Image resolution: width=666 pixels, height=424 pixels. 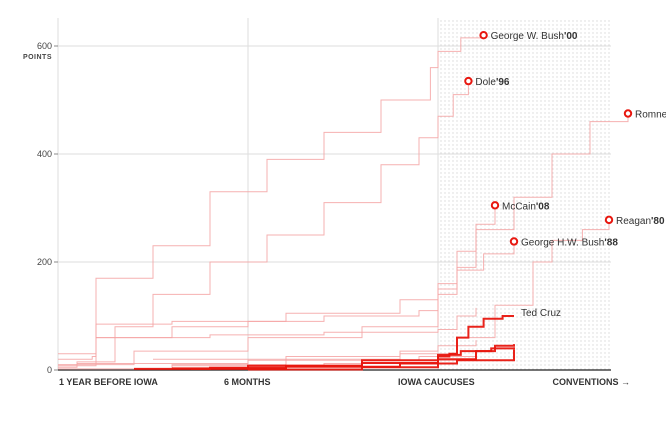 What do you see at coordinates (571, 36) in the screenshot?
I see `series-year: '00` at bounding box center [571, 36].